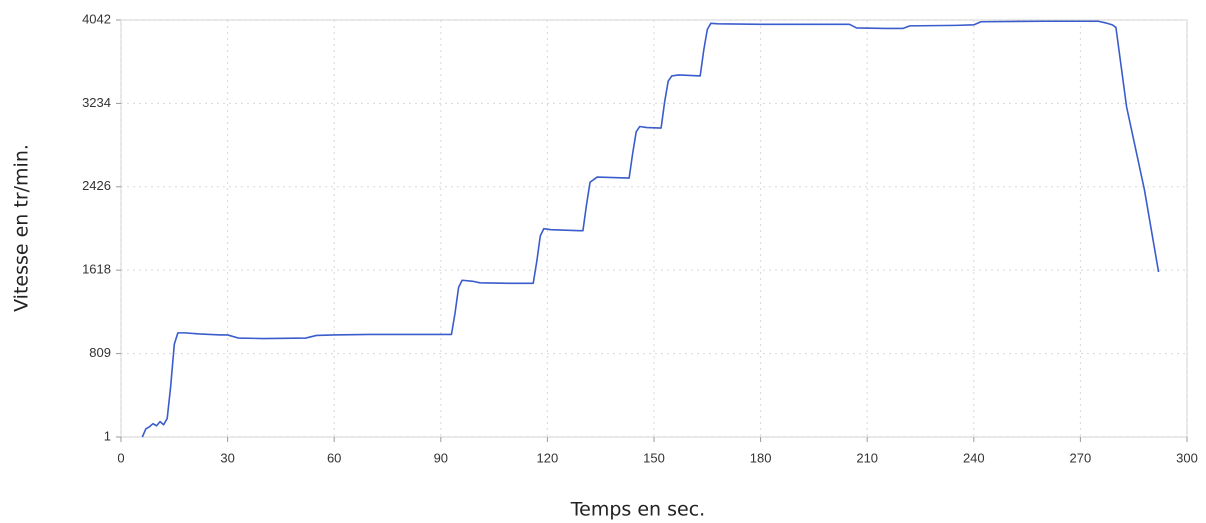 The height and width of the screenshot is (523, 1206). What do you see at coordinates (761, 457) in the screenshot?
I see `x-tick-label: 180` at bounding box center [761, 457].